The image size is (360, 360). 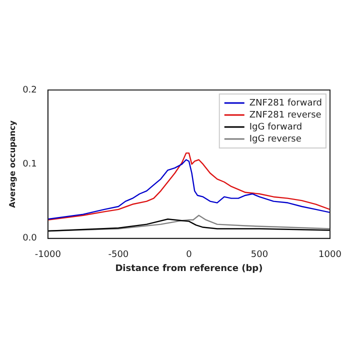 What do you see at coordinates (275, 127) in the screenshot?
I see `legend-label: IgG forward` at bounding box center [275, 127].